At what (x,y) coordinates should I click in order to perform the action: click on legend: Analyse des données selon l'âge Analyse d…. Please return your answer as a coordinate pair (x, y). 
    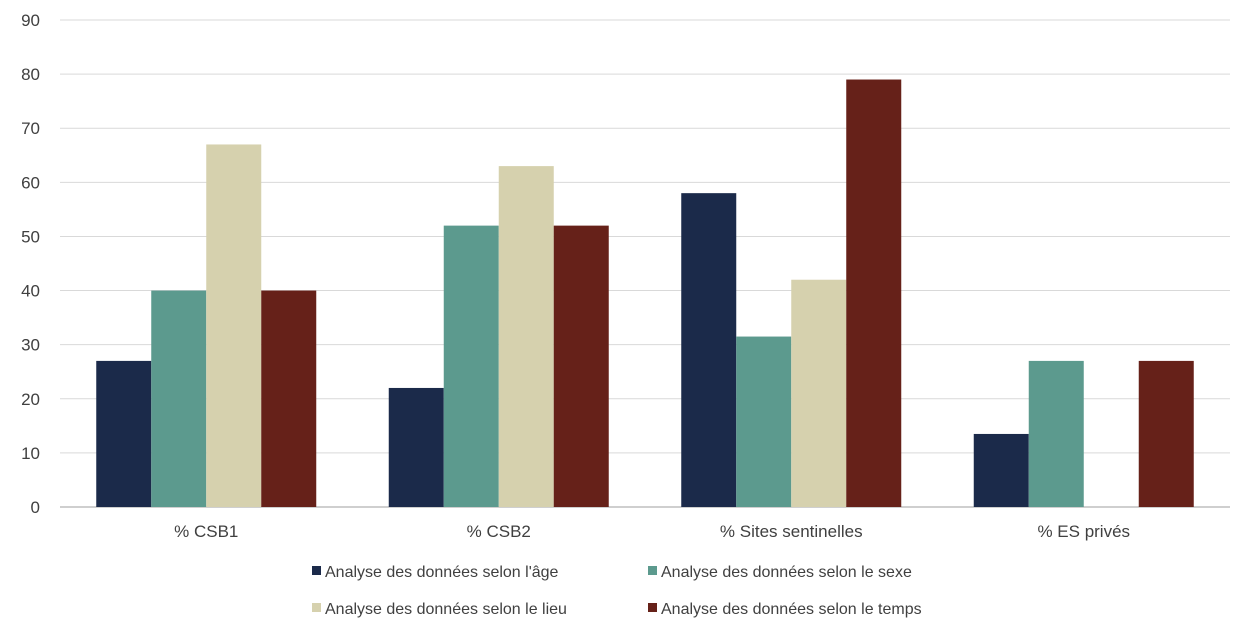
    Looking at the image, I should click on (617, 591).